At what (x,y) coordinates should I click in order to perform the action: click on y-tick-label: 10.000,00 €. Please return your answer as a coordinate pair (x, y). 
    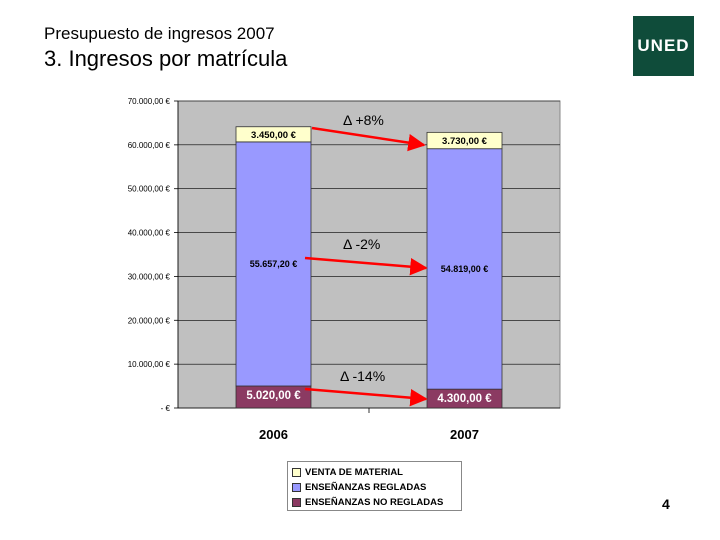
    Looking at the image, I should click on (149, 364).